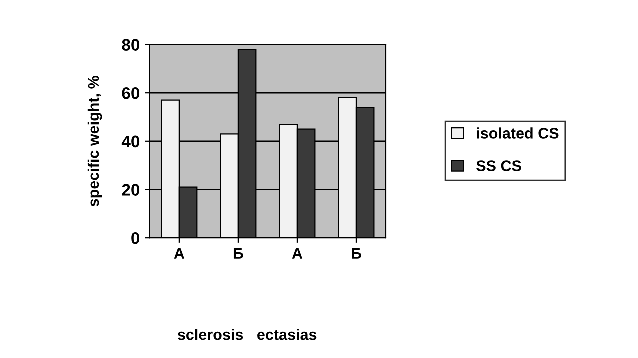 This screenshot has height=358, width=638. I want to click on legend-label: SS CS, so click(499, 166).